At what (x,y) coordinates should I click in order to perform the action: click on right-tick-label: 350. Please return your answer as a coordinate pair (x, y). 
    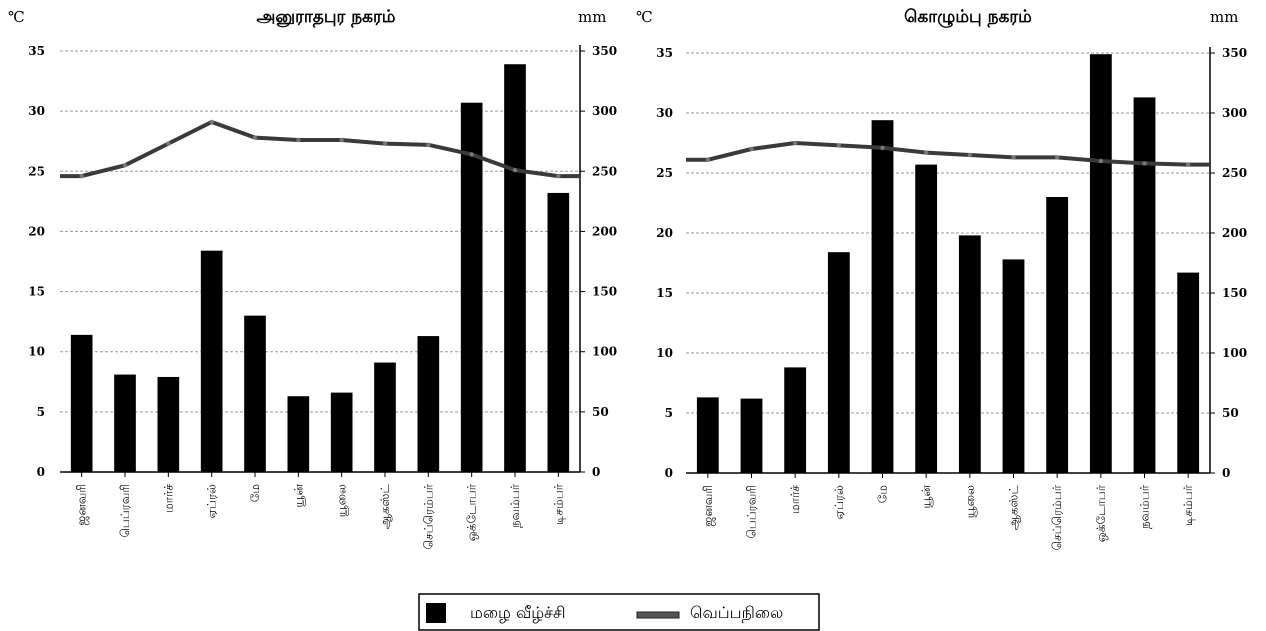
    Looking at the image, I should click on (1234, 53).